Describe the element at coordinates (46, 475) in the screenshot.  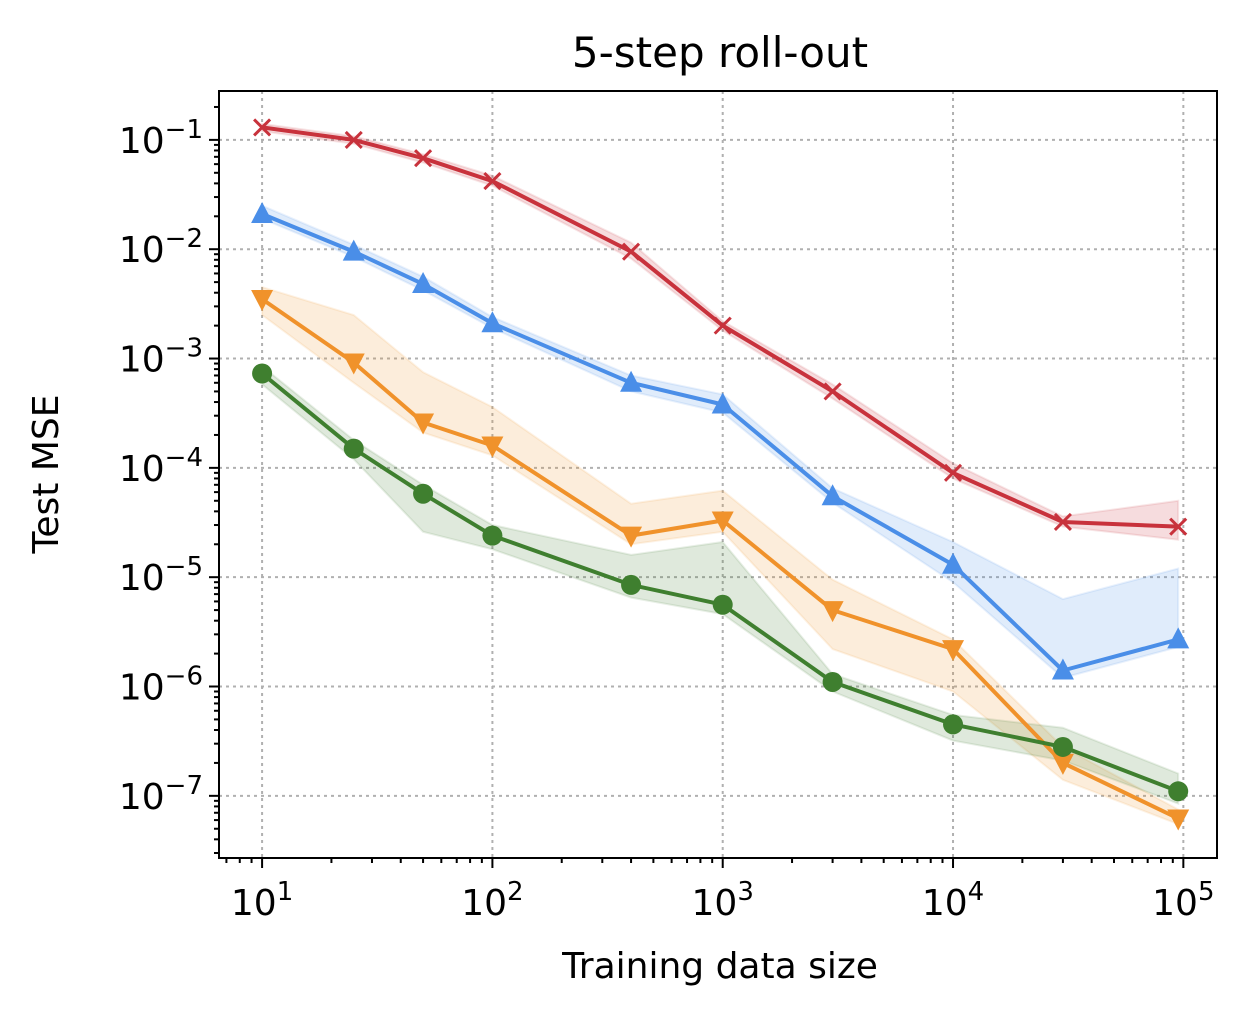
I see `y-axis-title: Test MSE` at that location.